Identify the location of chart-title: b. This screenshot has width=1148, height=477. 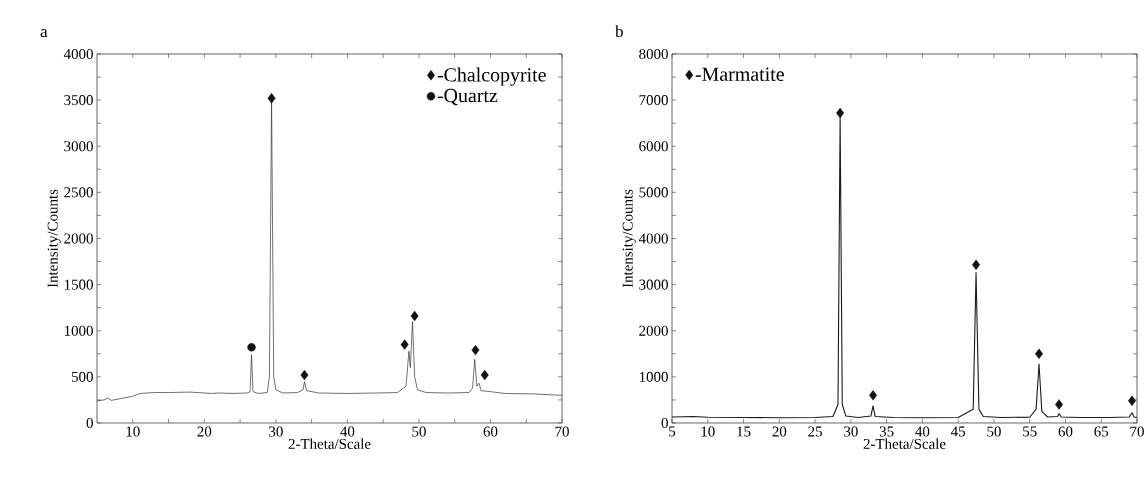
(619, 31).